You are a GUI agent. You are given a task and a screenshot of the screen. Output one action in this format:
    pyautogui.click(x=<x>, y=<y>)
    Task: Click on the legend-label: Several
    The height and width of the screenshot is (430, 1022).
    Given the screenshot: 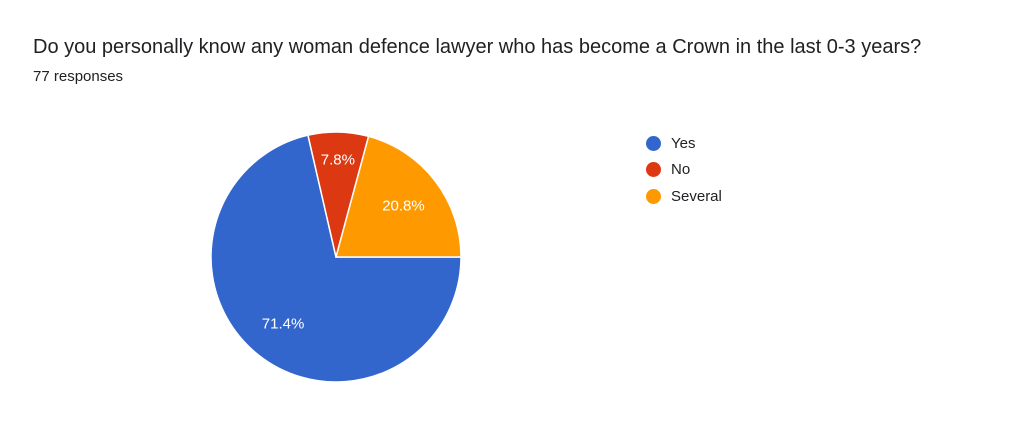 What is the action you would take?
    pyautogui.click(x=696, y=196)
    